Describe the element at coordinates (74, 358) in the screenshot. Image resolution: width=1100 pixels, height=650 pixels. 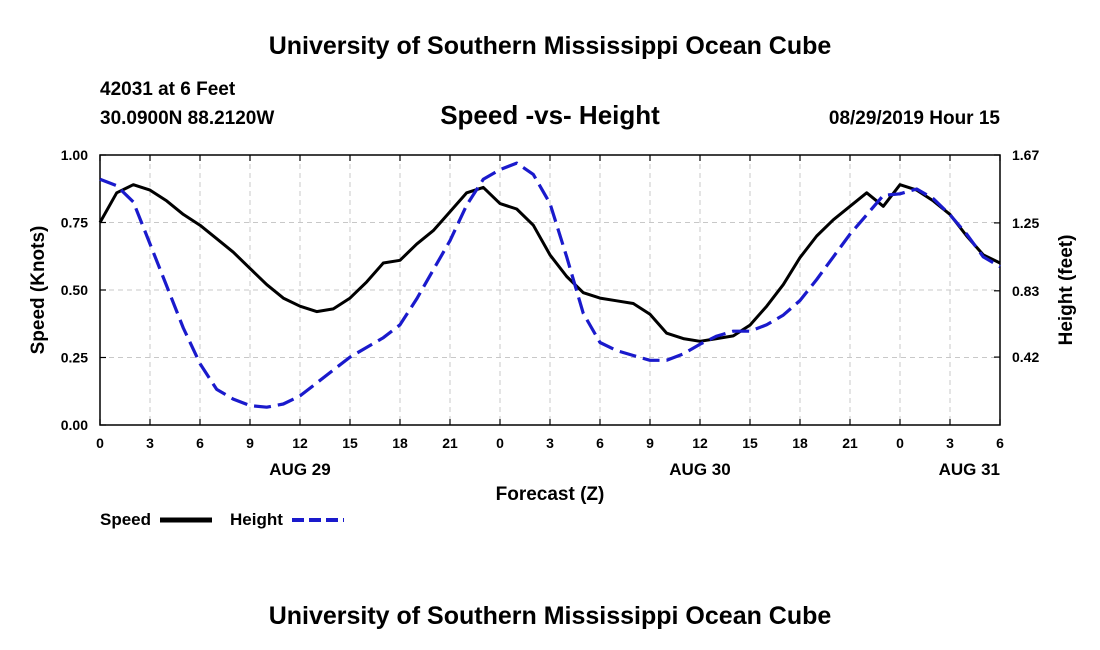
I see `y-tick-label: 0.25` at that location.